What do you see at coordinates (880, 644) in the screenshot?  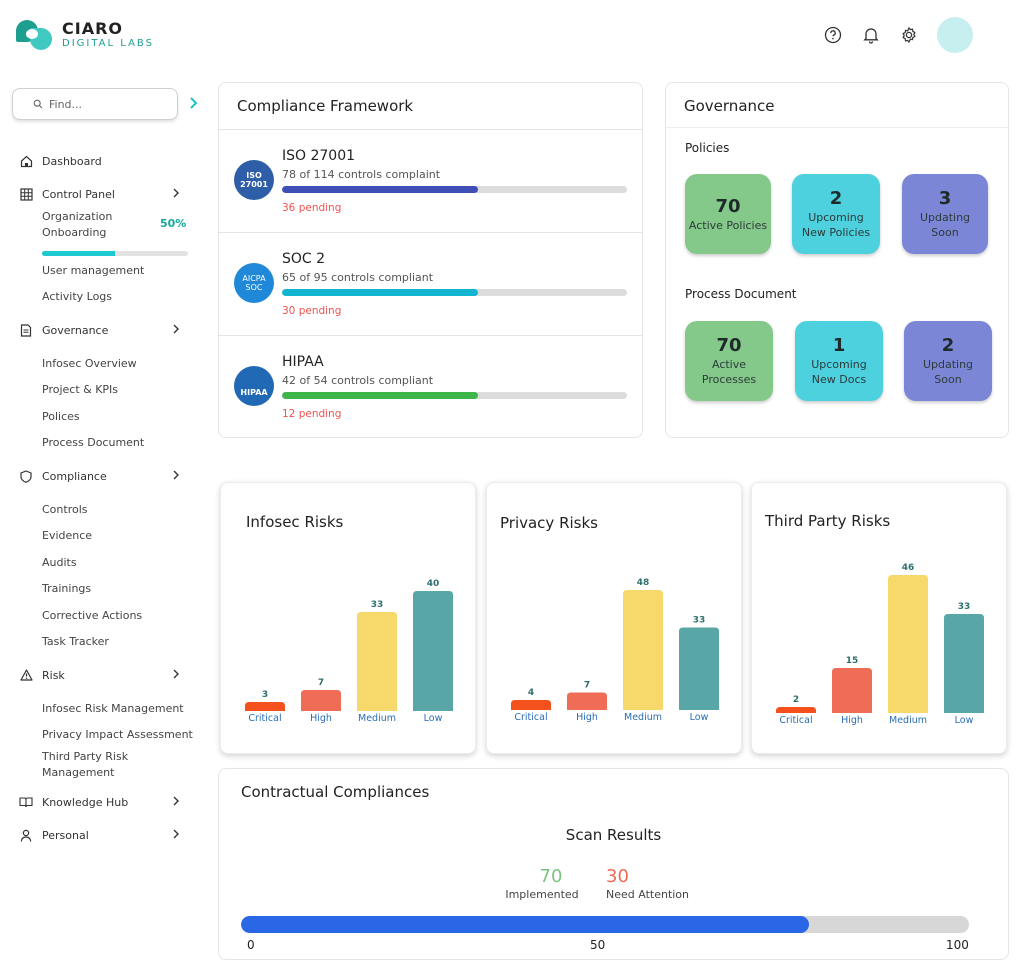 I see `third-party-risks-chart: 2 Critical 15 High 46 Medium 33 Low` at bounding box center [880, 644].